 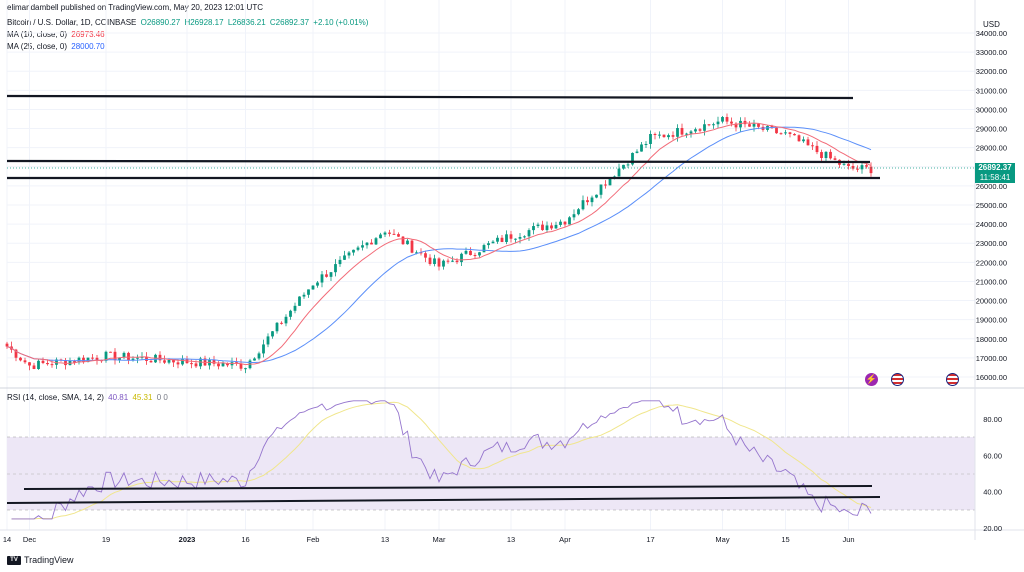 I want to click on price-tick-label: 25000.00, so click(x=991, y=205).